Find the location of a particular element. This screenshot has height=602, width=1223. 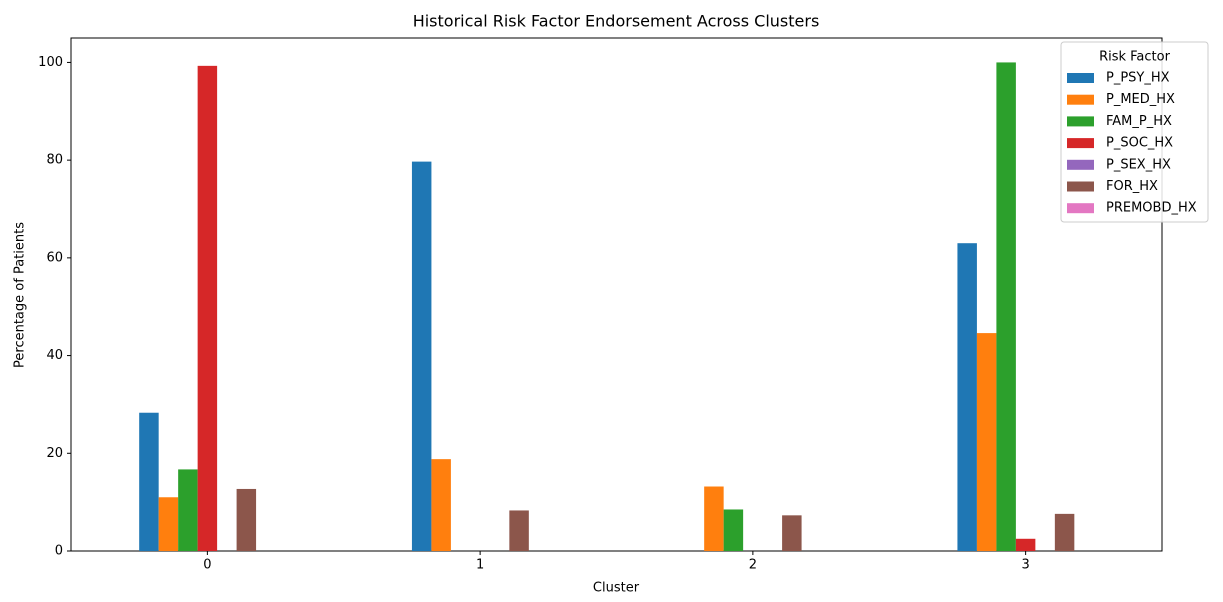

y-tick-label: 60 is located at coordinates (54, 257).